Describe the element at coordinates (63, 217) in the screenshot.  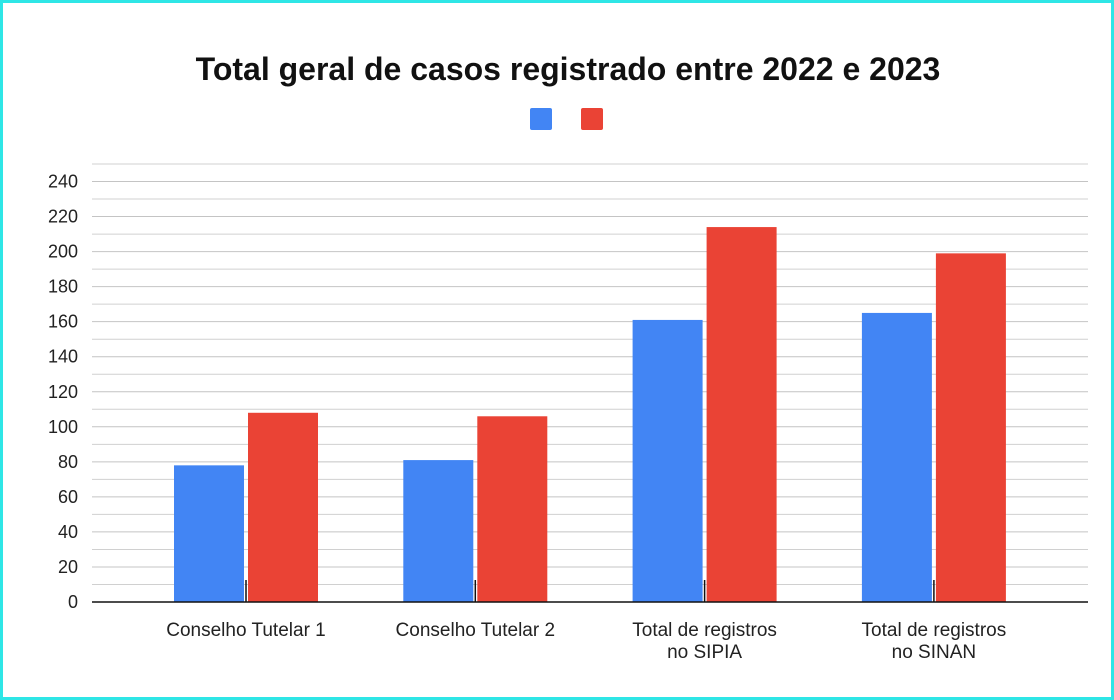
I see `y-tick-label: 220` at that location.